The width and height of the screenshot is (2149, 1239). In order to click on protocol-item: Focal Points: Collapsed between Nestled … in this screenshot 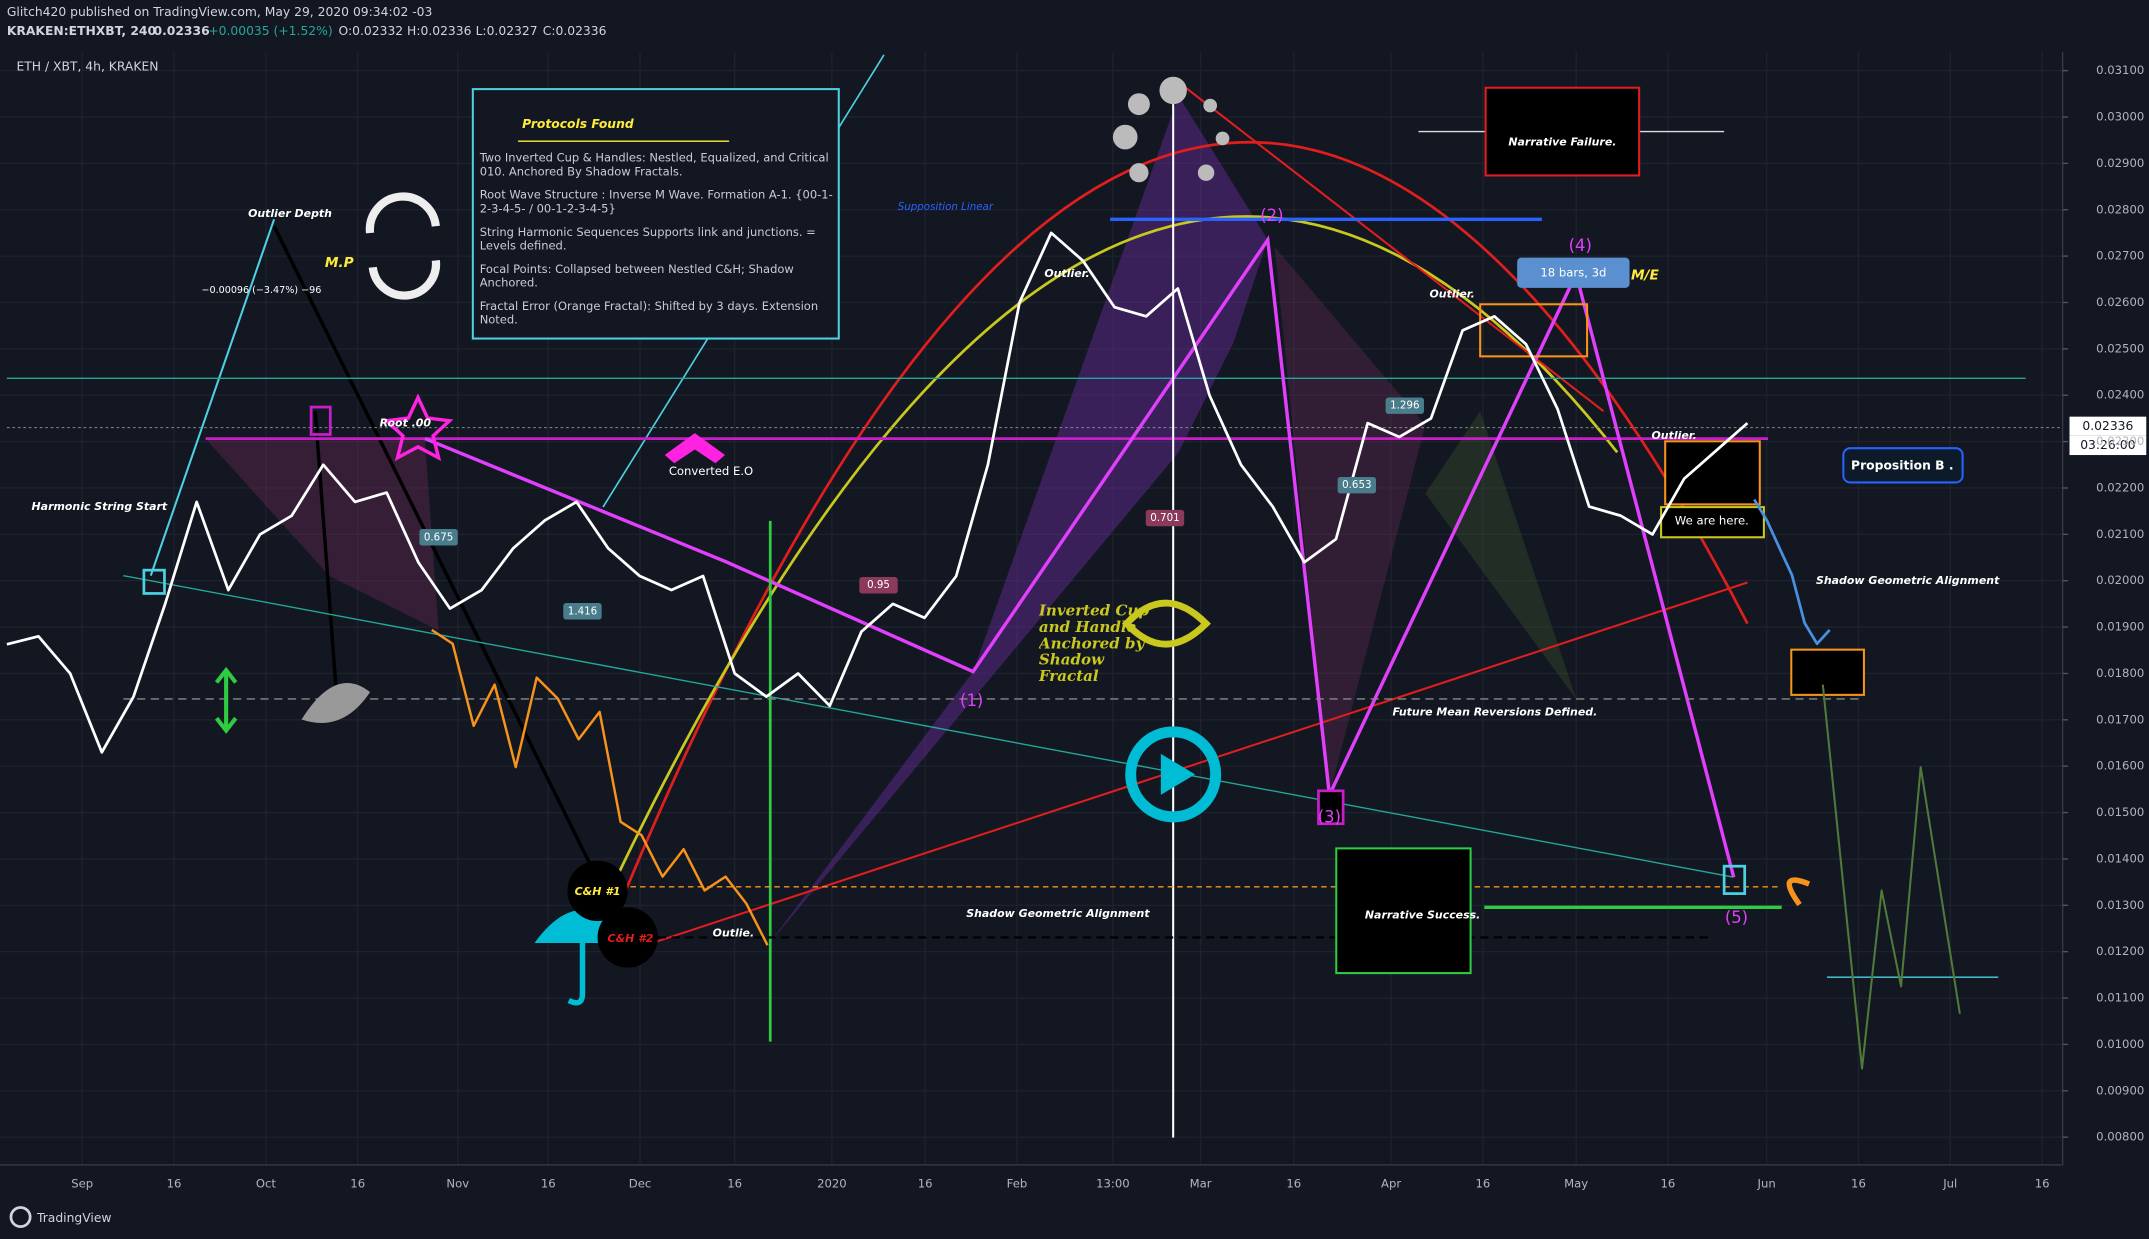, I will do `click(636, 275)`.